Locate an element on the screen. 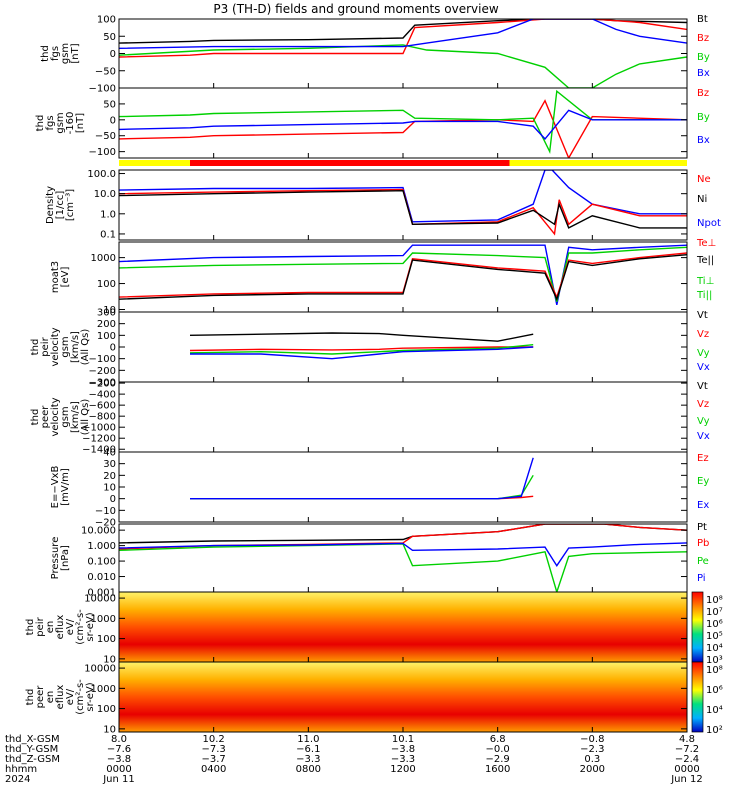 This screenshot has height=800, width=750. x-axis-row-label: hhmm is located at coordinates (21, 769).